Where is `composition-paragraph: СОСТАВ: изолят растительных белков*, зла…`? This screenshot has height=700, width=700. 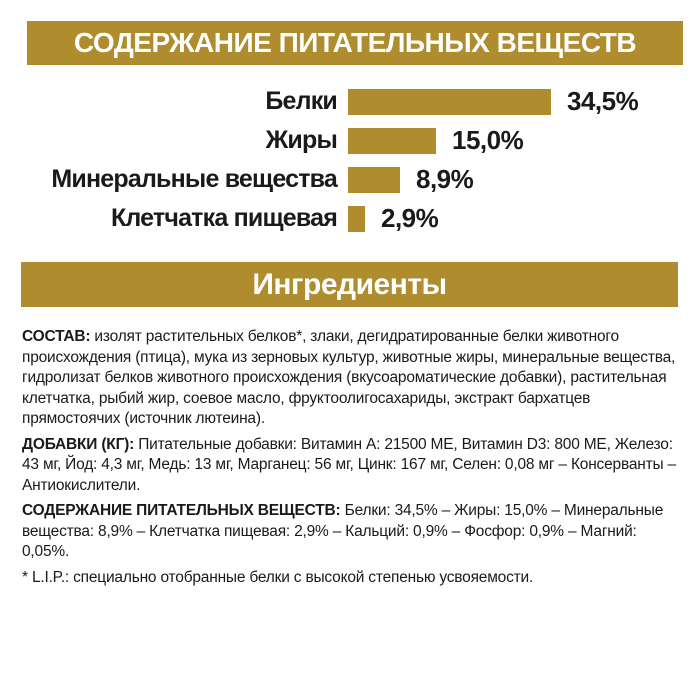
composition-paragraph: СОСТАВ: изолят растительных белков*, зла… is located at coordinates (352, 378).